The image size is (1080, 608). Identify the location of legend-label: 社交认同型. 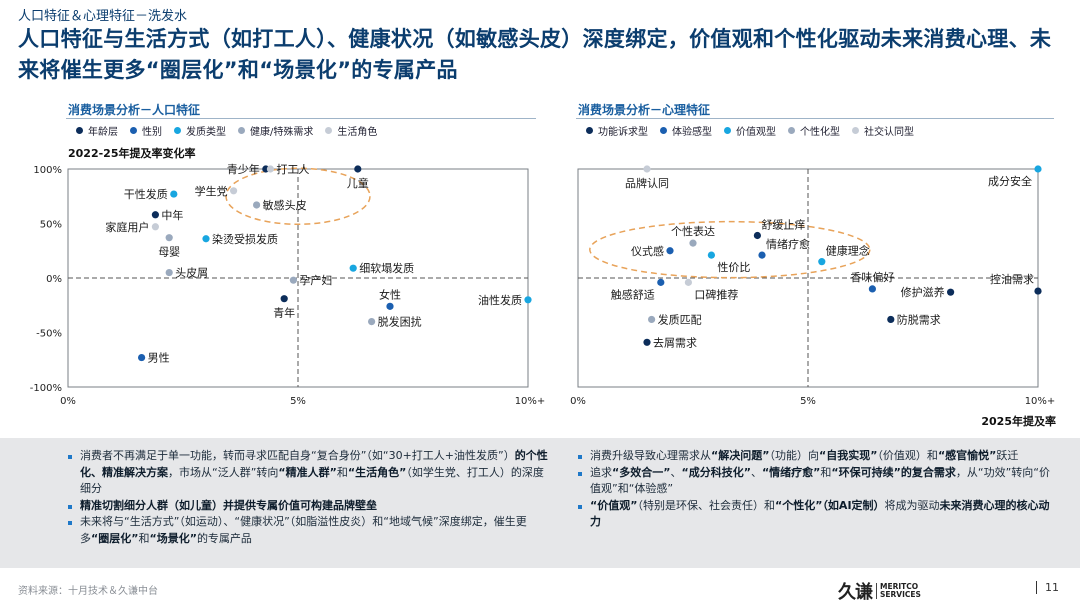
(889, 132).